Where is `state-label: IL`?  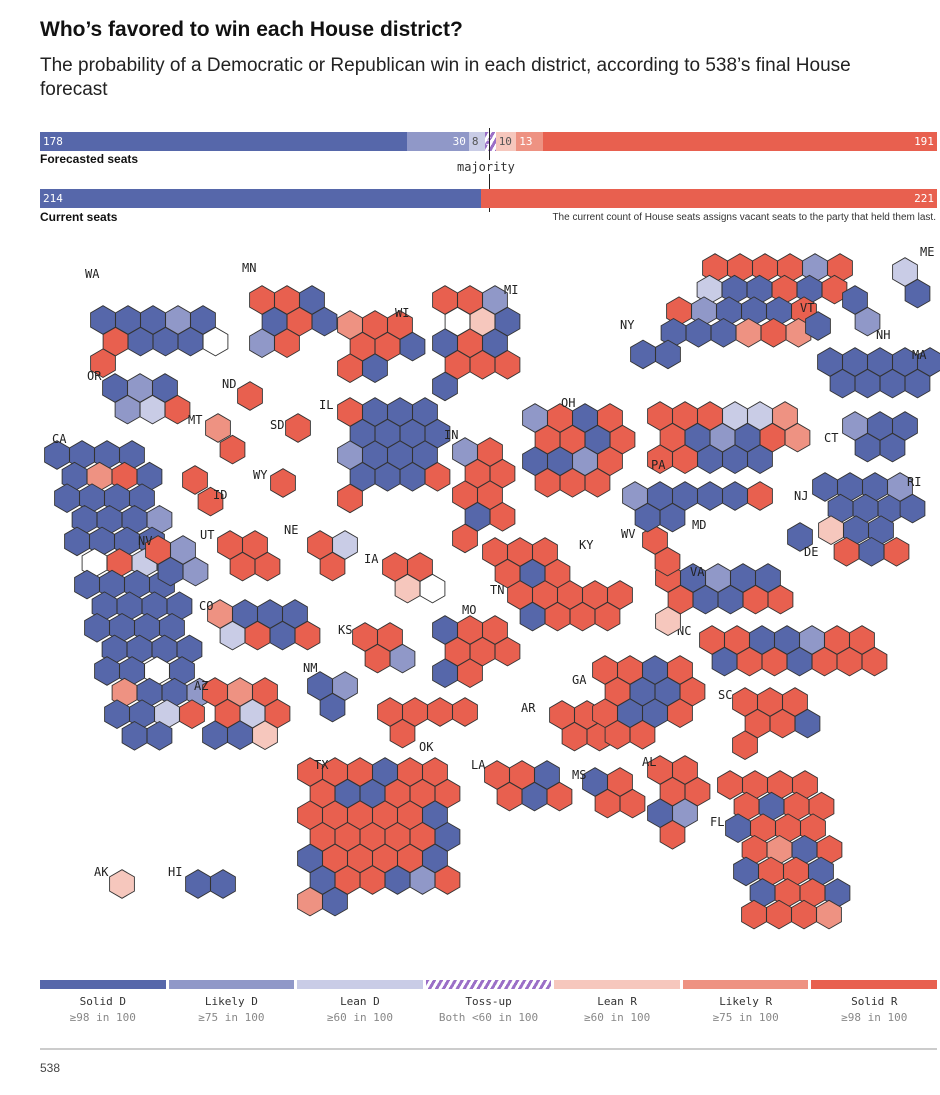
state-label: IL is located at coordinates (326, 405).